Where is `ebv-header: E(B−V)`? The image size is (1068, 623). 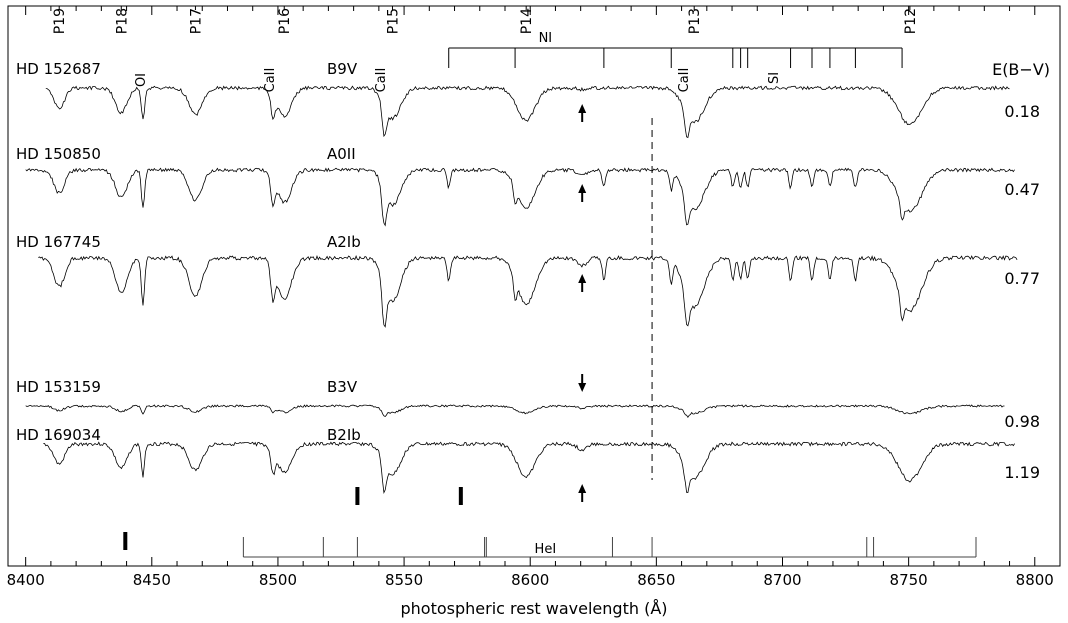
ebv-header: E(B−V) is located at coordinates (1021, 69).